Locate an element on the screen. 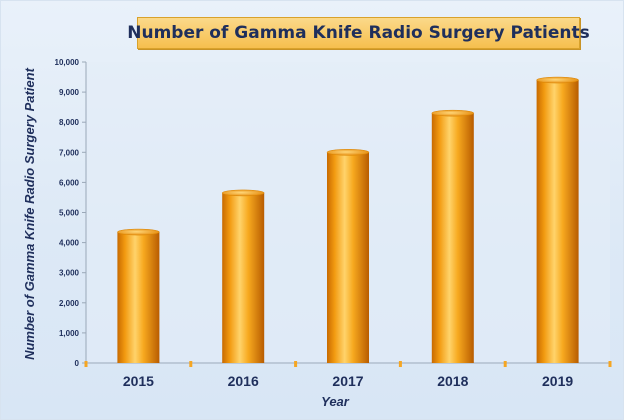 The width and height of the screenshot is (624, 420). x-tick-label: 2017 is located at coordinates (347, 381).